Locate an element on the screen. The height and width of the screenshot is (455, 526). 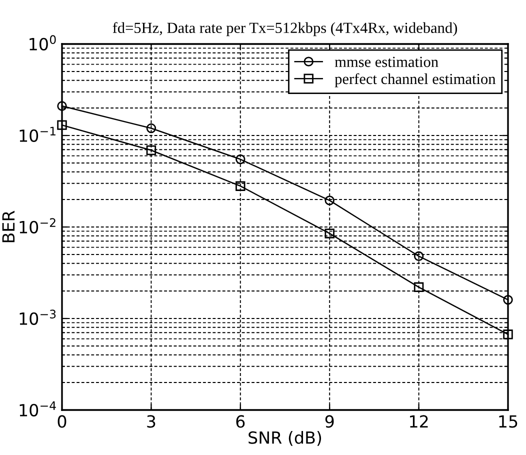
x-tick-label: 0 is located at coordinates (62, 421).